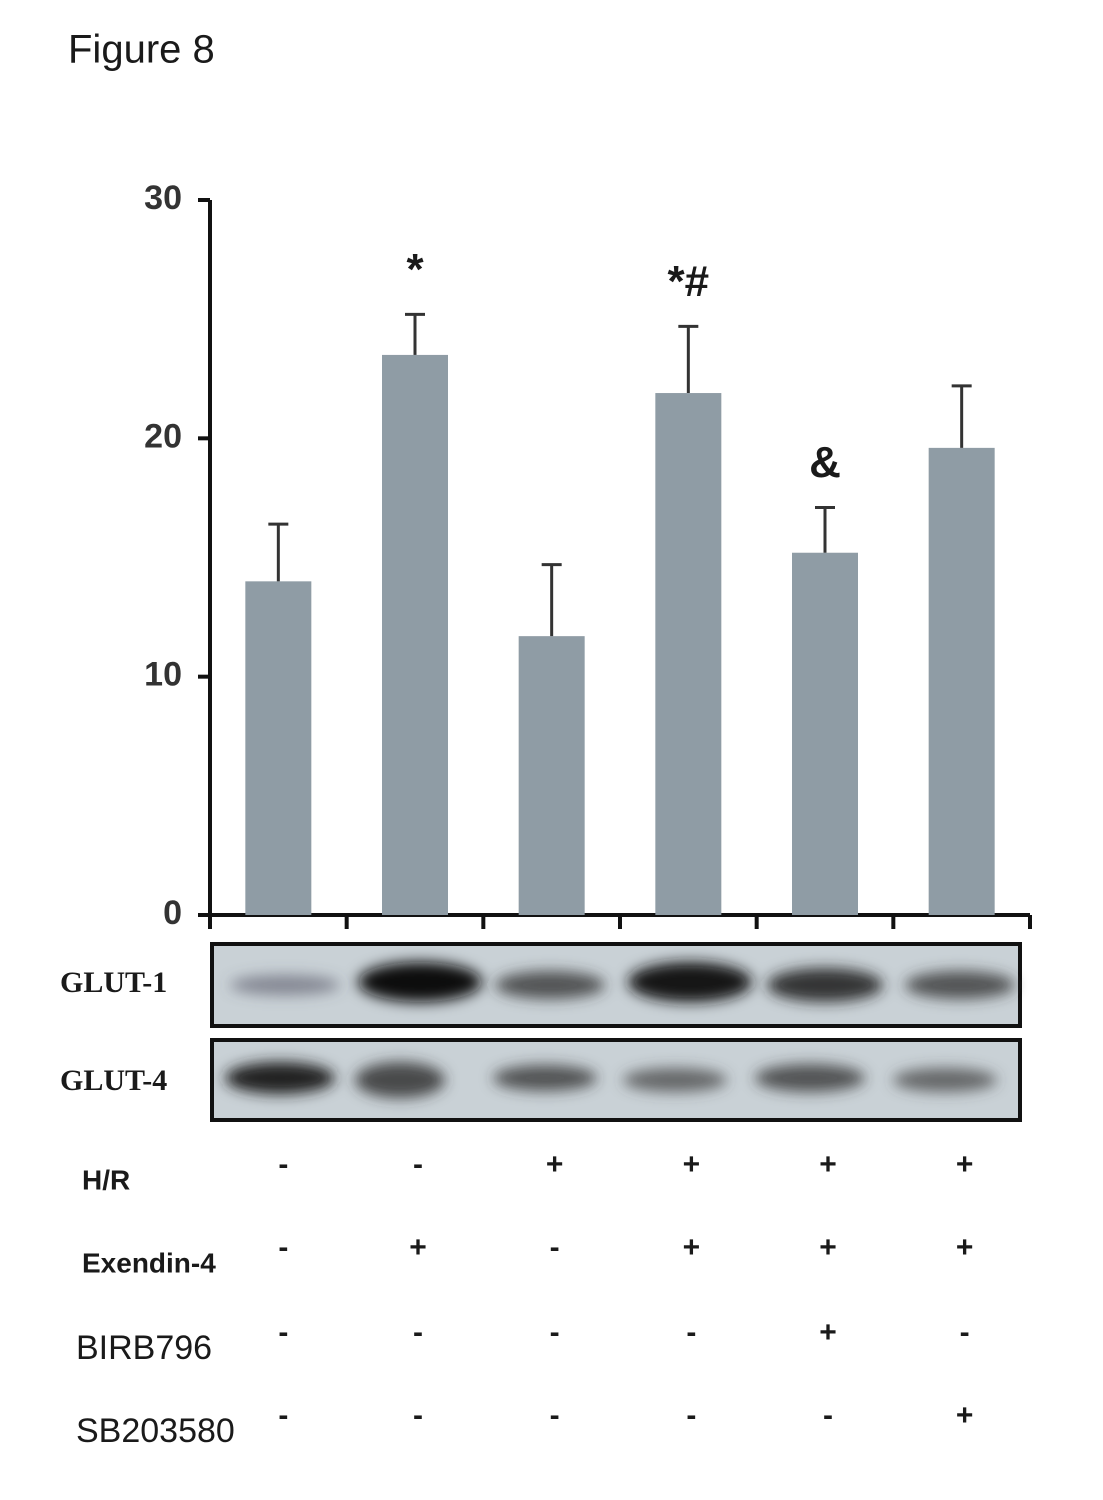 This screenshot has height=1500, width=1103. What do you see at coordinates (689, 281) in the screenshot?
I see `annotation: *#` at bounding box center [689, 281].